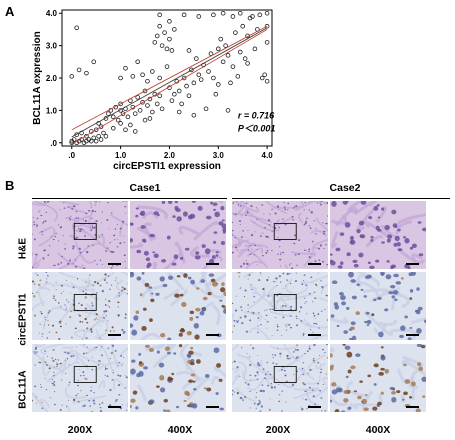 This screenshot has width=455, height=440. Describe the element at coordinates (121, 155) in the screenshot. I see `x-tick-label: 1.0` at that location.